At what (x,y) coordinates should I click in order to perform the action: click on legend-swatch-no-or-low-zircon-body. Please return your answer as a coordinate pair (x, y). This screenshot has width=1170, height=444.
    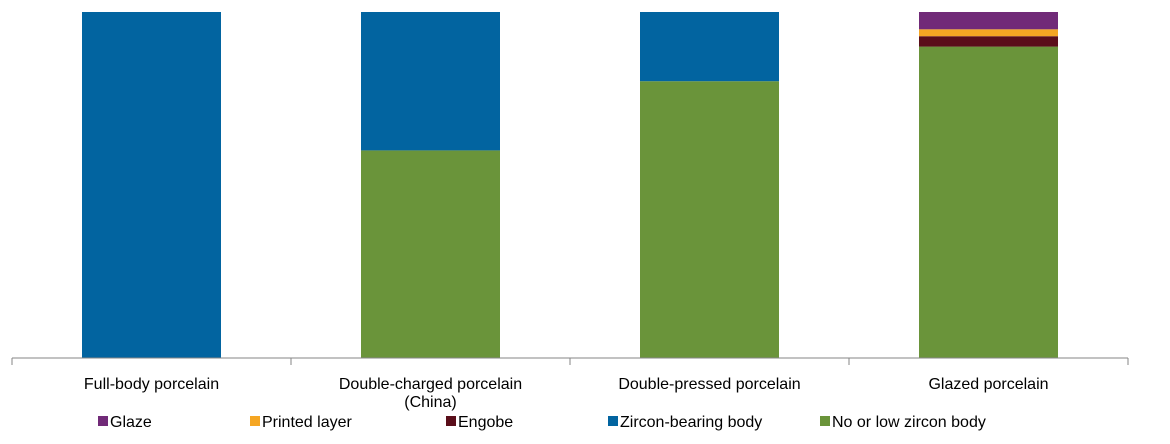
    Looking at the image, I should click on (825, 421).